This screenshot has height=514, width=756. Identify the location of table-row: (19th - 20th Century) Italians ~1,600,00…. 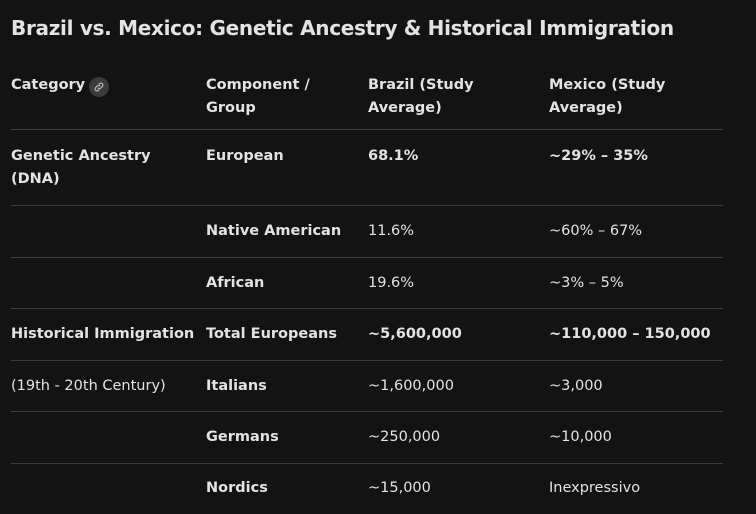
(367, 386).